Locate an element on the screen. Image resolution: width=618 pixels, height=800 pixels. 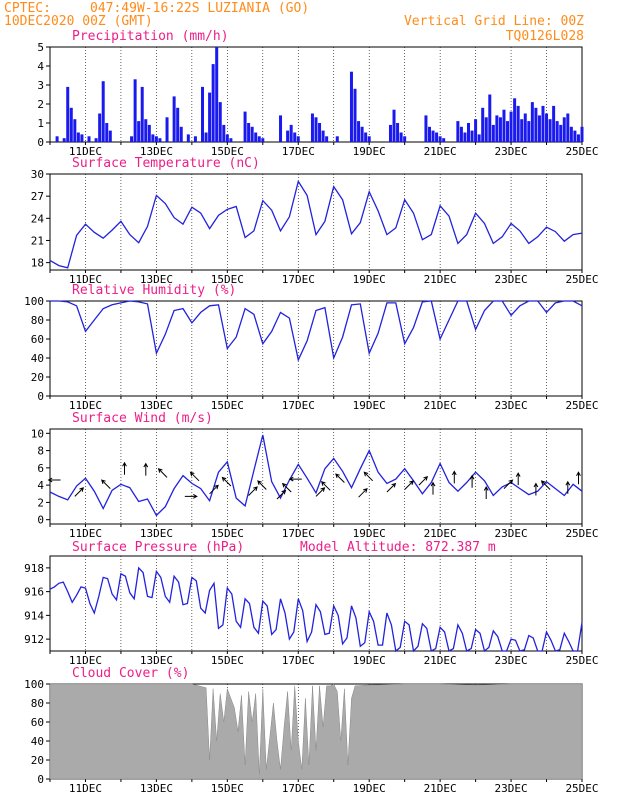
header-grid-note: Vertical Grid Line: 00Z is located at coordinates (494, 21).